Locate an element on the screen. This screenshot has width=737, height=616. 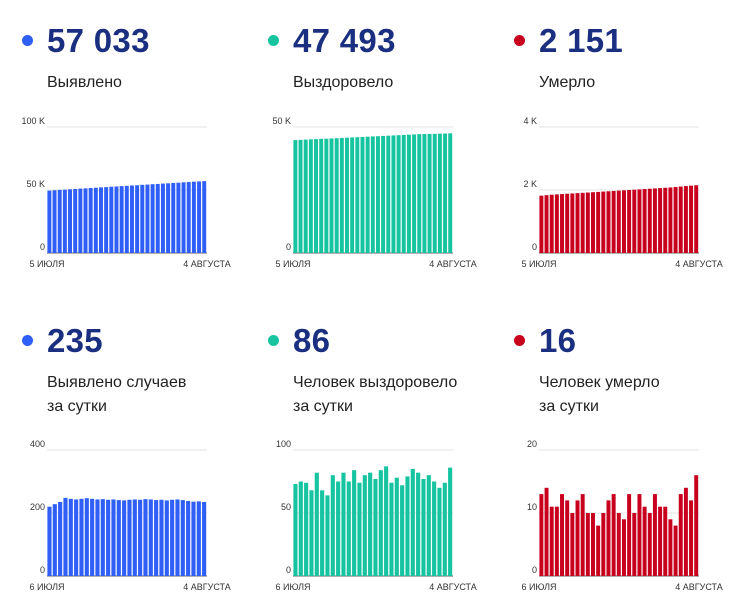
x-tick-label: 5 ИЮЛЯ is located at coordinates (46, 264).